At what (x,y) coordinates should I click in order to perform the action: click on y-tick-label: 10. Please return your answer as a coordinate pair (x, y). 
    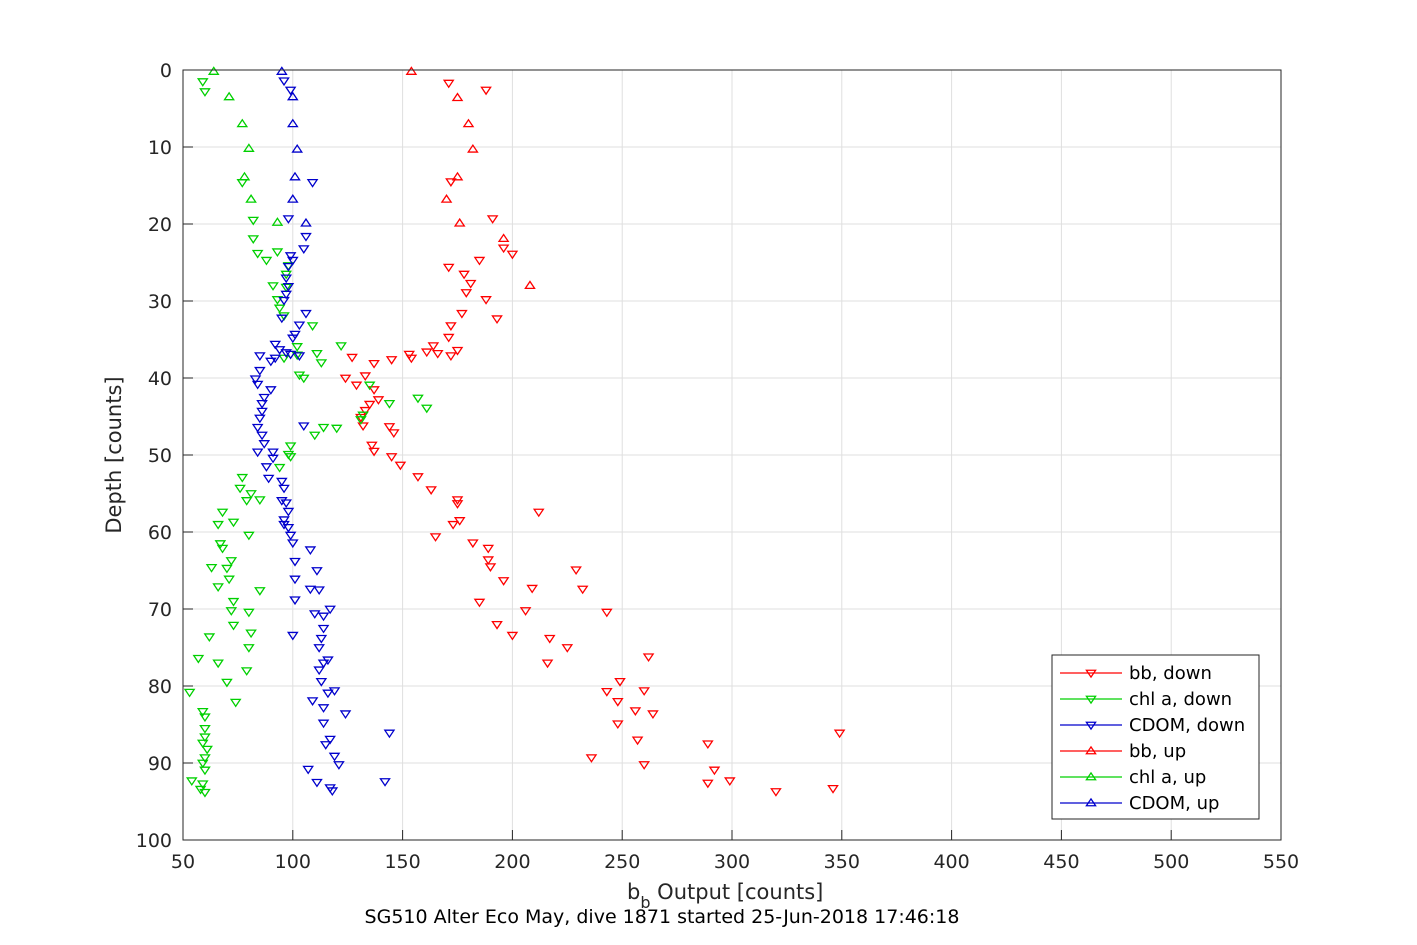
    Looking at the image, I should click on (160, 148).